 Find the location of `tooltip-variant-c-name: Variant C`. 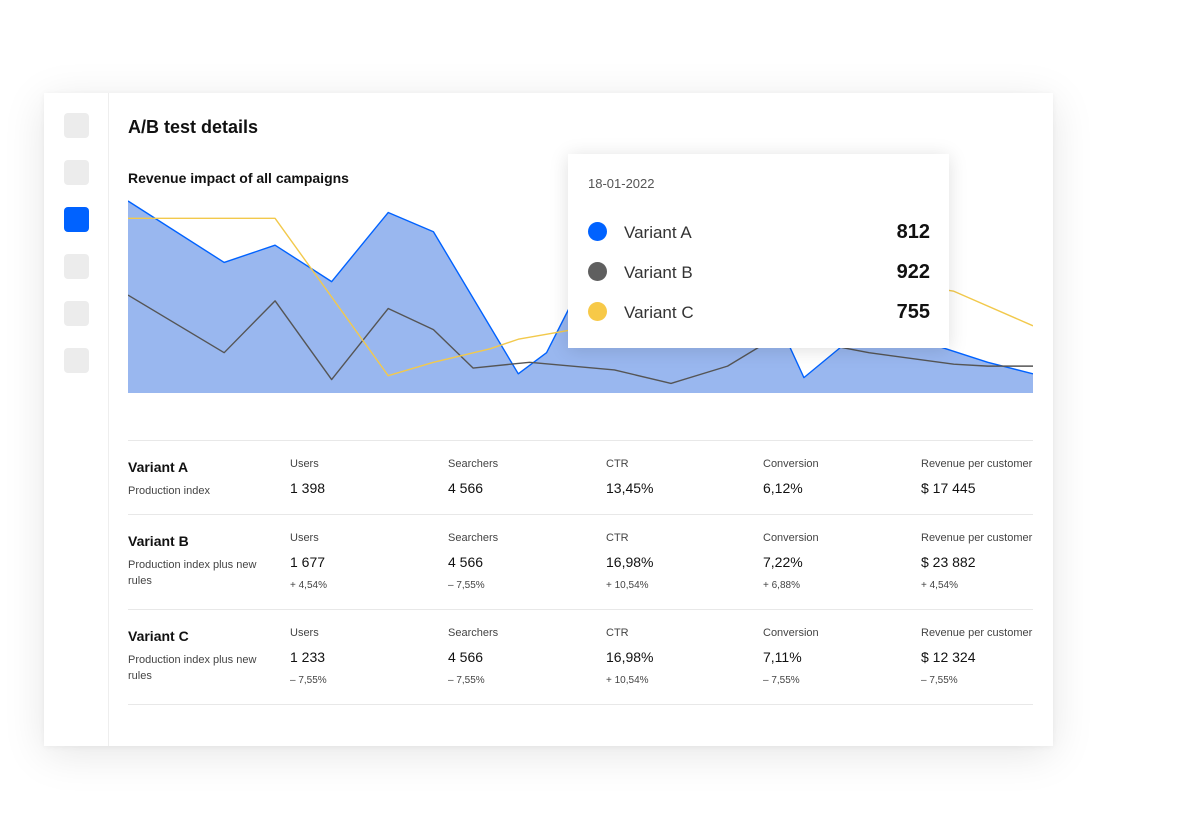

tooltip-variant-c-name: Variant C is located at coordinates (659, 312).